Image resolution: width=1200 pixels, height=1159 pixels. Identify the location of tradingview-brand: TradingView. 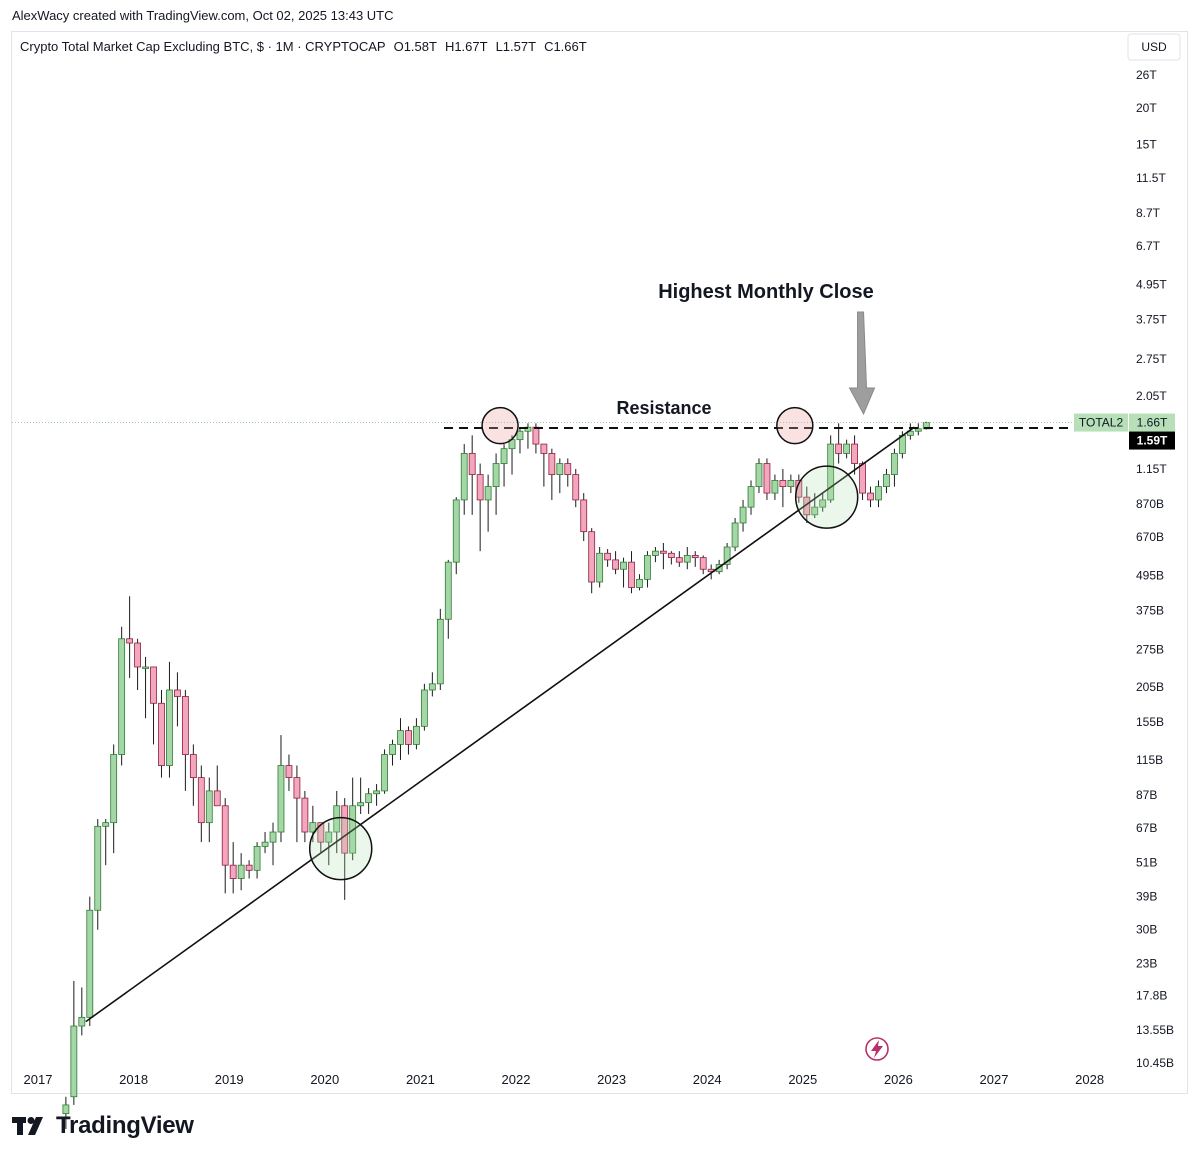
(103, 1126).